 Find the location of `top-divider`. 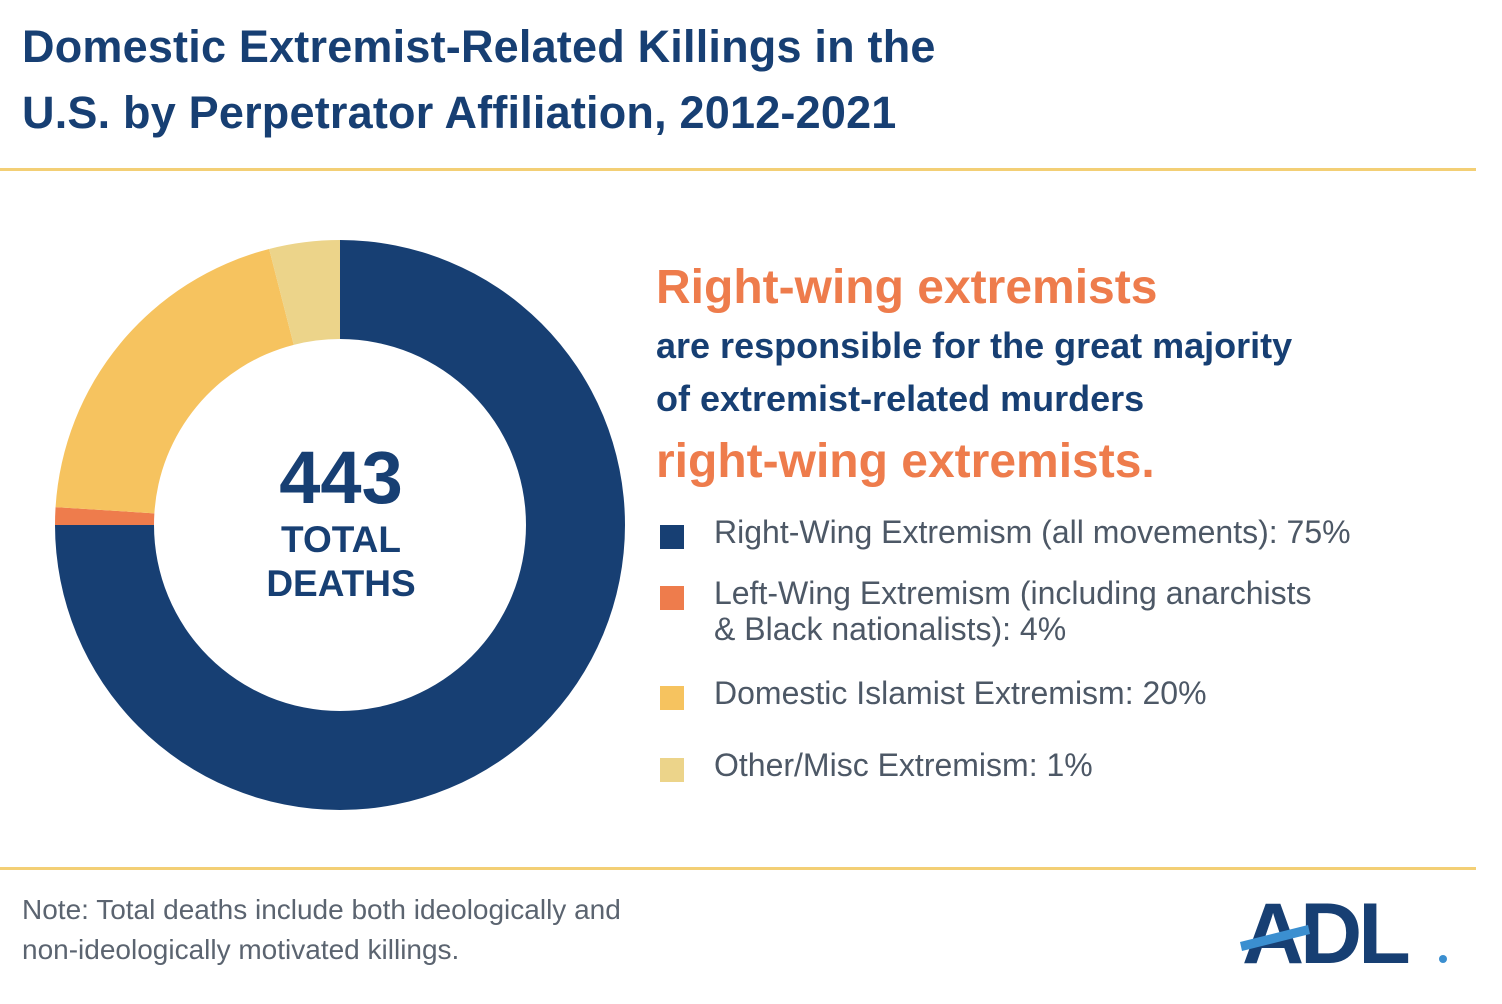

top-divider is located at coordinates (738, 169).